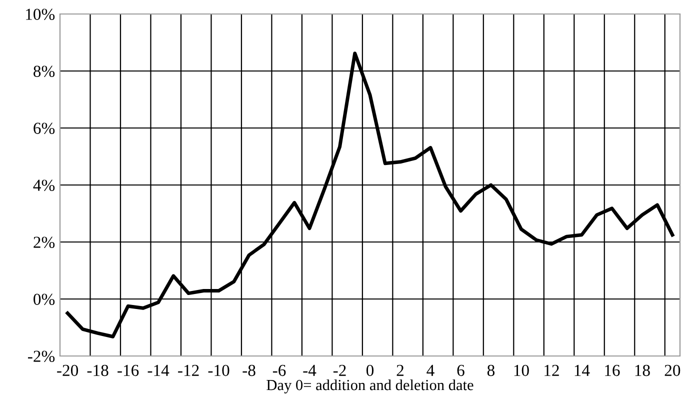 Image resolution: width=683 pixels, height=416 pixels. What do you see at coordinates (672, 370) in the screenshot?
I see `x-tick-label: 20` at bounding box center [672, 370].